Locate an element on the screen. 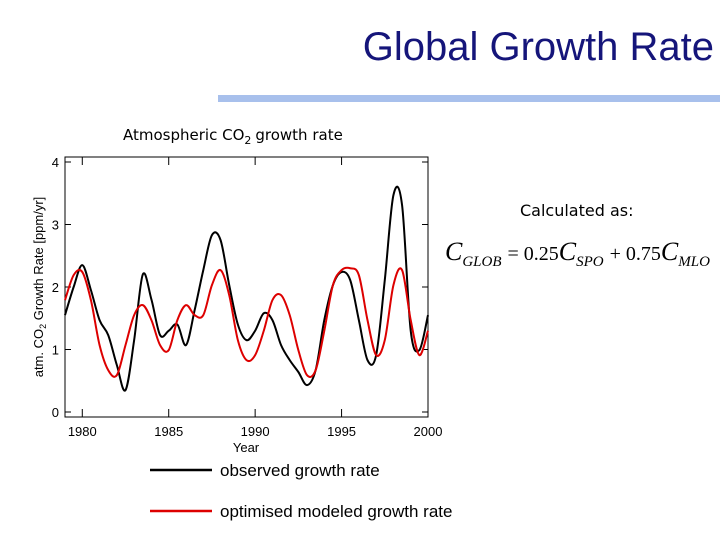 This screenshot has height=540, width=720. formula-sub: GLOB is located at coordinates (481, 262).